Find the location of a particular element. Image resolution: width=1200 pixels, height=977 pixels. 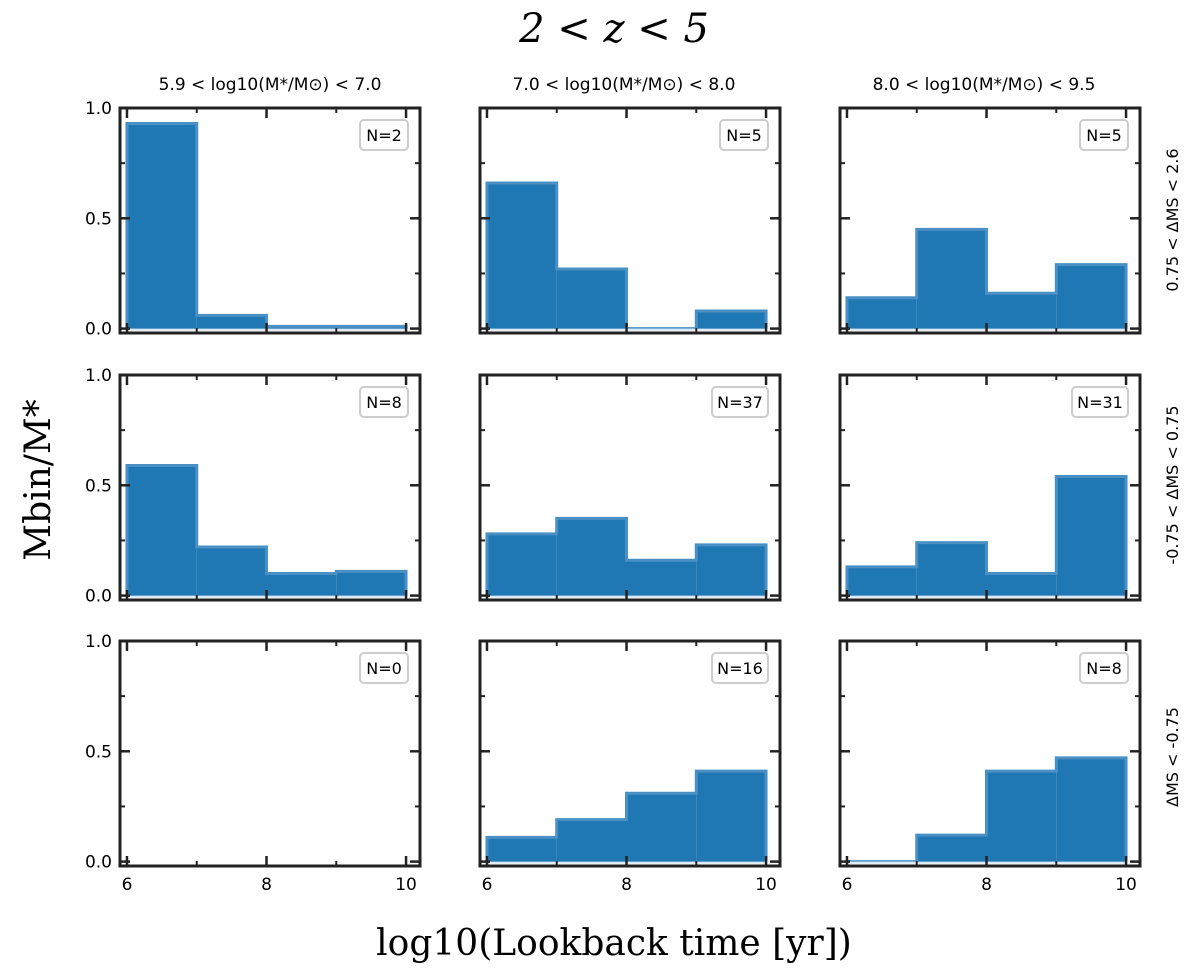

panel-r2c3: N=31 is located at coordinates (990, 487).